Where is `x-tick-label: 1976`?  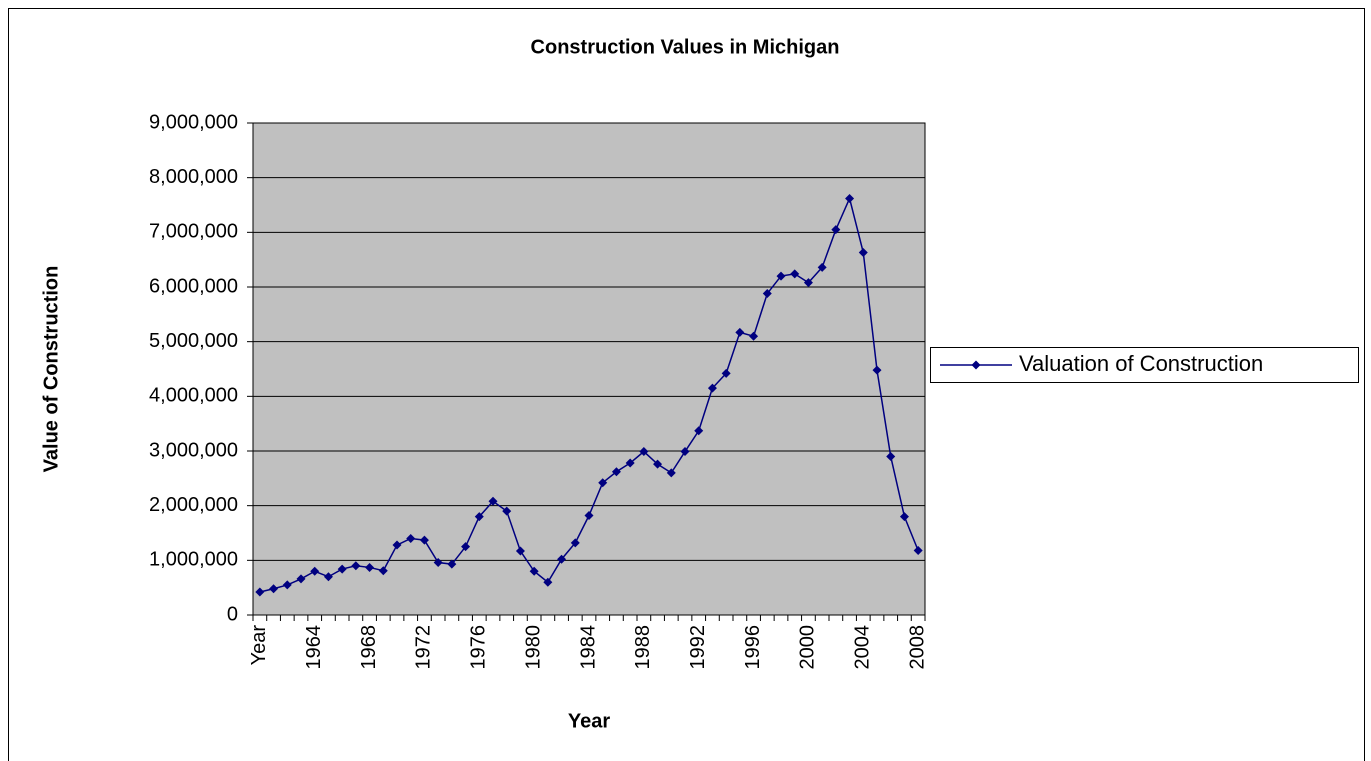
x-tick-label: 1976 is located at coordinates (479, 647).